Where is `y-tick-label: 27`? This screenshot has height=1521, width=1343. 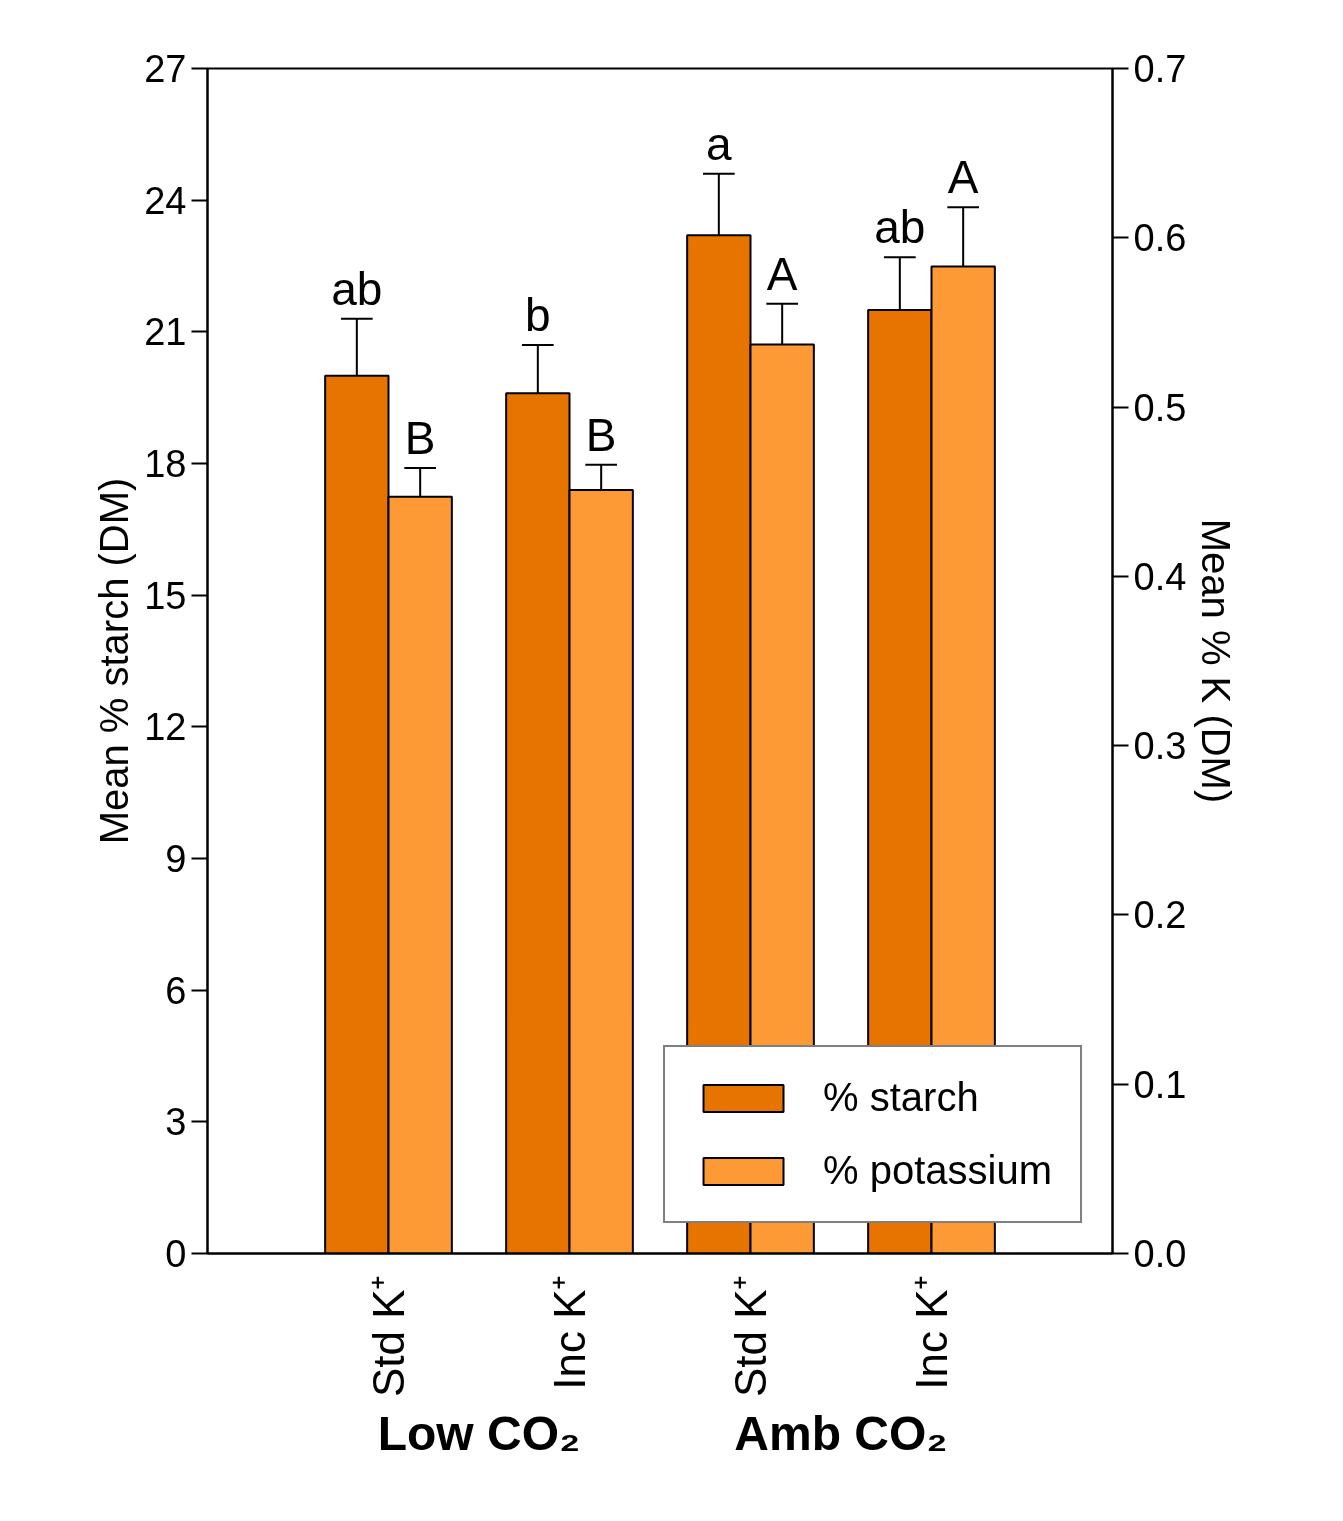
y-tick-label: 27 is located at coordinates (165, 69).